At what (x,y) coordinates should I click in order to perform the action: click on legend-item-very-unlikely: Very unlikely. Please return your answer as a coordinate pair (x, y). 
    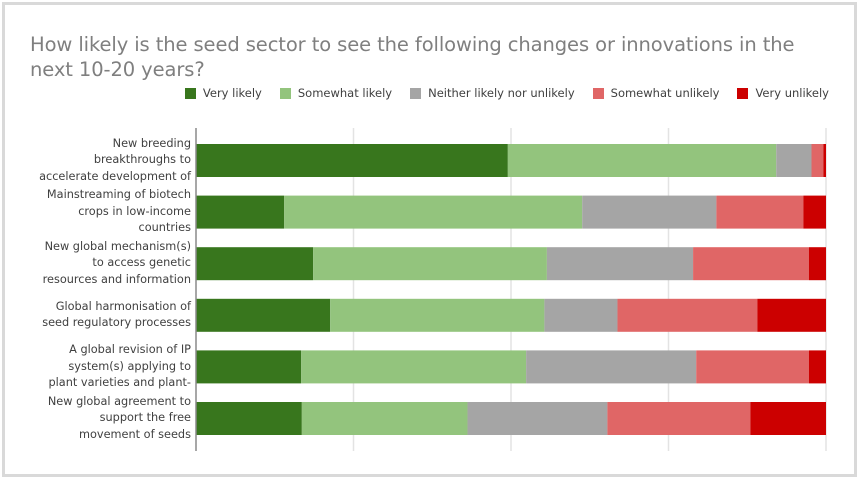
    Looking at the image, I should click on (783, 93).